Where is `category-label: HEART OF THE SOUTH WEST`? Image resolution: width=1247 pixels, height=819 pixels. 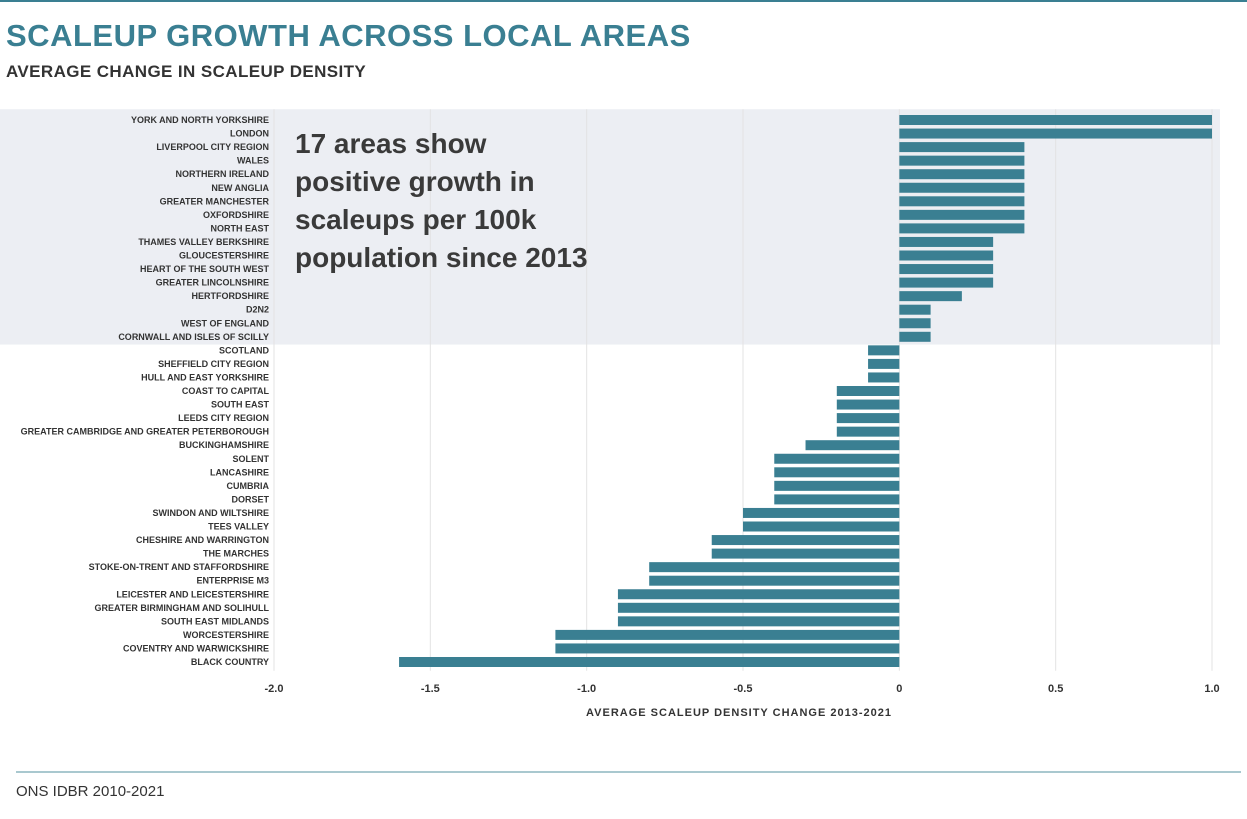
category-label: HEART OF THE SOUTH WEST is located at coordinates (204, 269).